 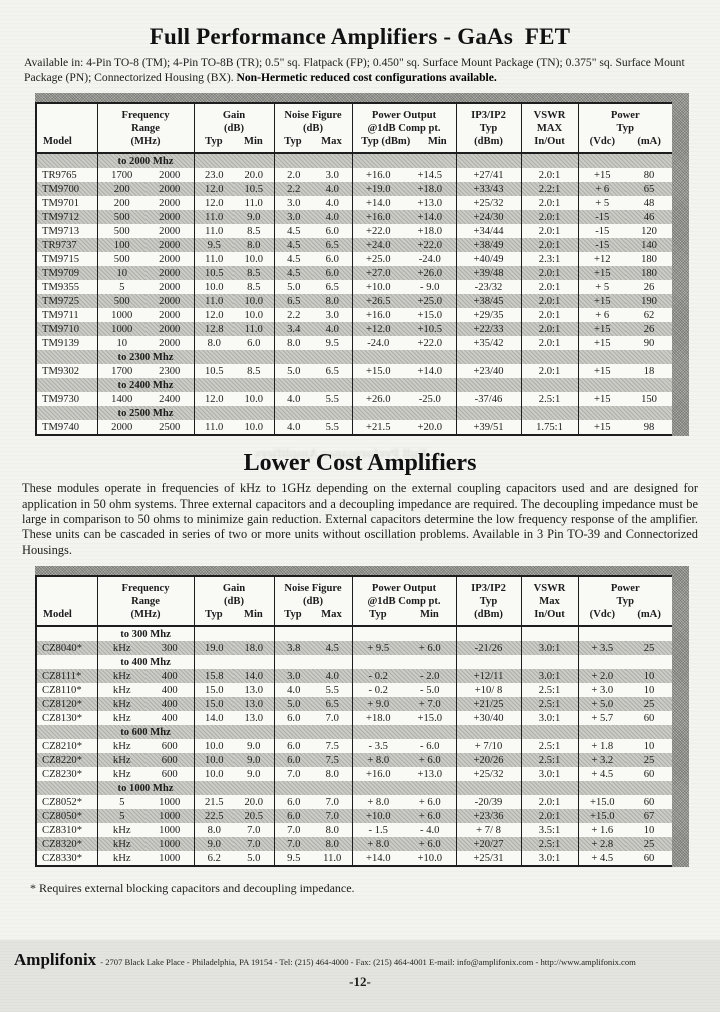 I want to click on cell: -15, so click(x=602, y=217).